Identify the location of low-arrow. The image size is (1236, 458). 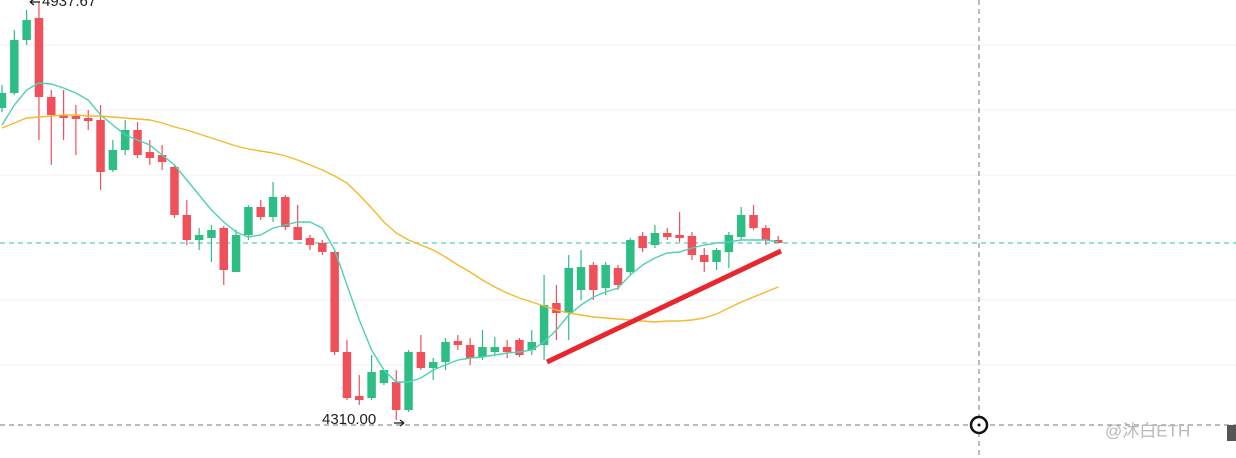
(399, 423).